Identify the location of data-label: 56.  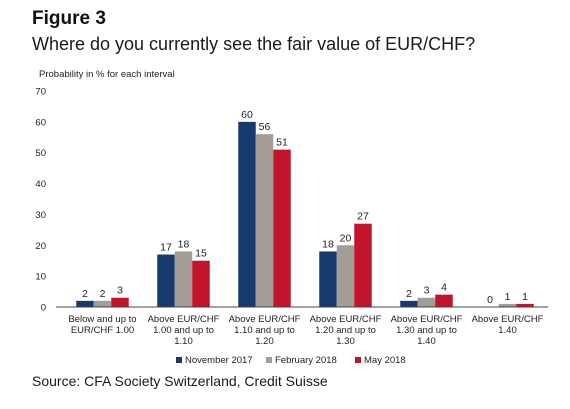
(265, 127).